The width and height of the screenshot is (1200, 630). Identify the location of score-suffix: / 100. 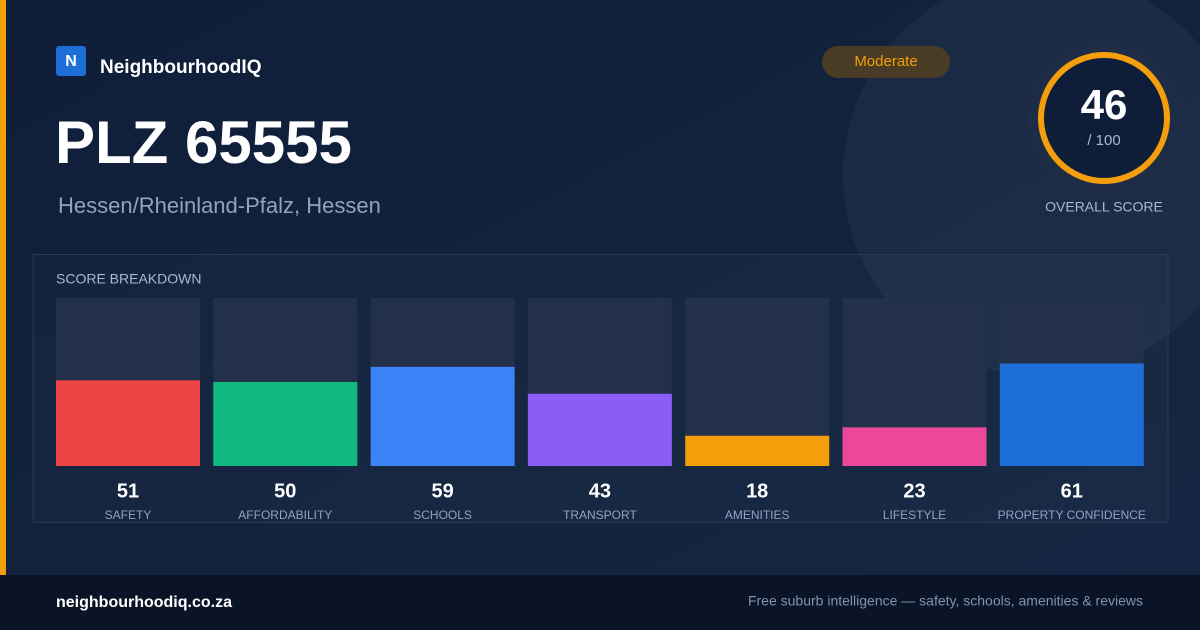
(1103, 140).